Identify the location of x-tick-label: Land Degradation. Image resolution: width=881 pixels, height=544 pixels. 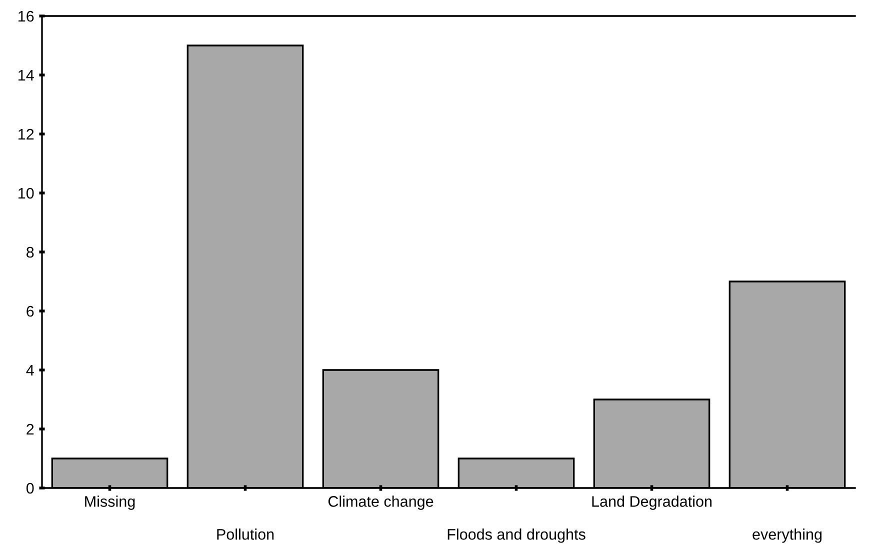
(652, 503).